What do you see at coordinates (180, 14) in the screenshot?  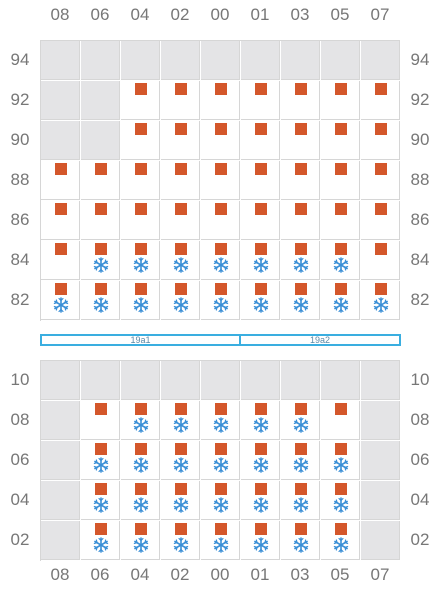 I see `column-label: 02` at bounding box center [180, 14].